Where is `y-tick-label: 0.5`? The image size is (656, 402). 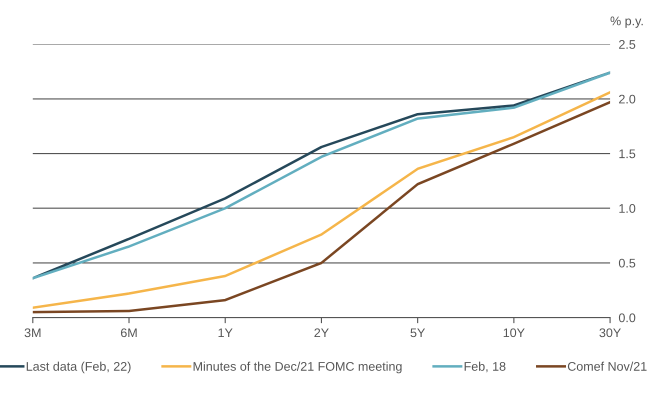 y-tick-label: 0.5 is located at coordinates (627, 263).